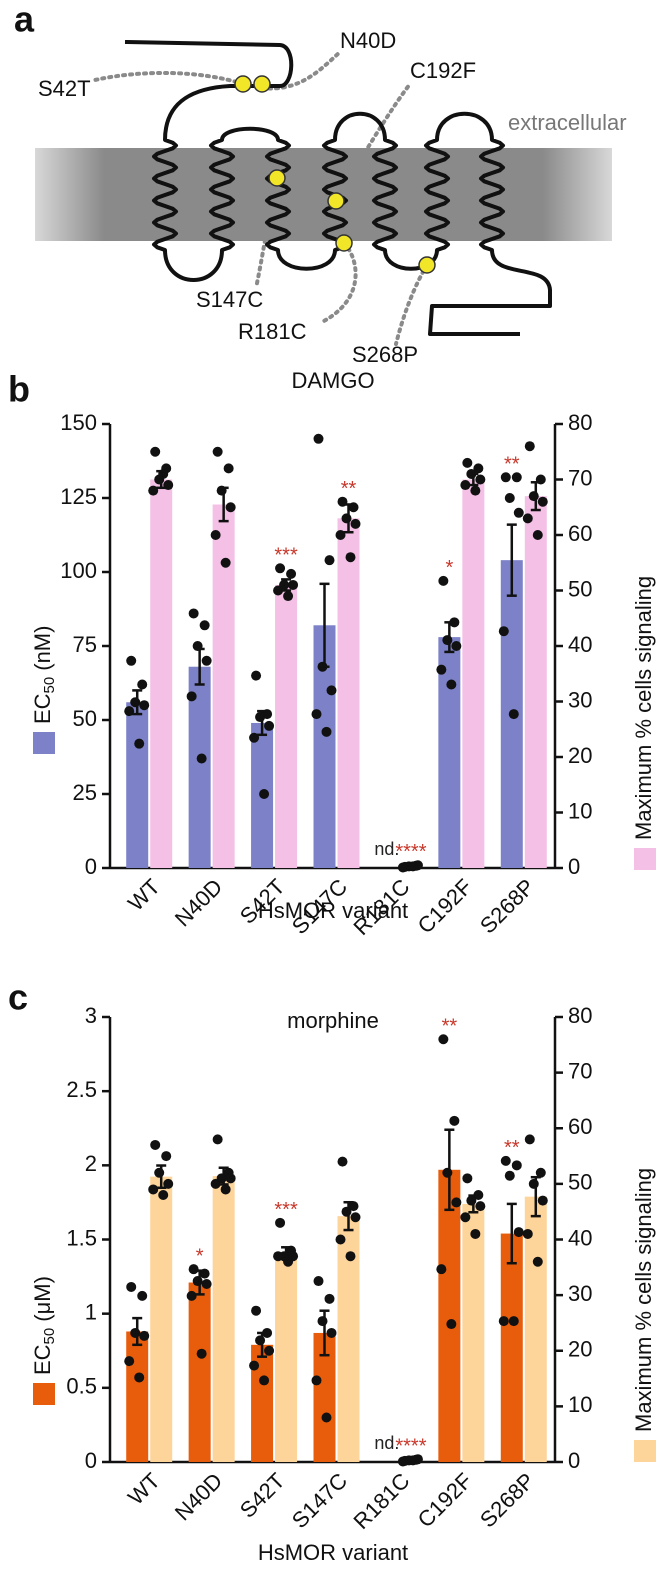 The width and height of the screenshot is (661, 1575). What do you see at coordinates (78, 496) in the screenshot?
I see `y-tick-label: 125` at bounding box center [78, 496].